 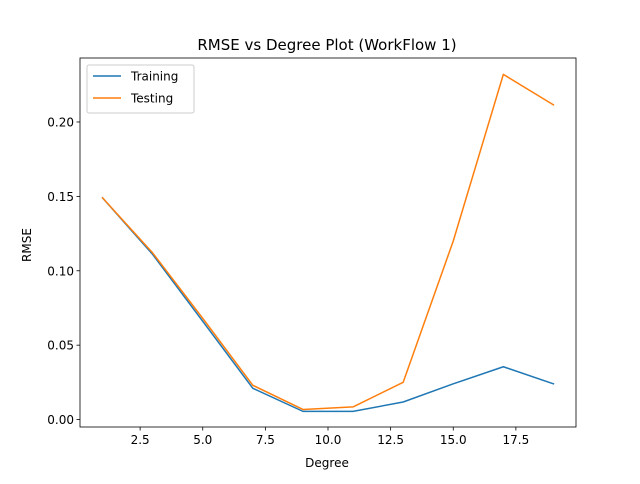 I want to click on x-tick-label: 17.5, so click(x=516, y=440).